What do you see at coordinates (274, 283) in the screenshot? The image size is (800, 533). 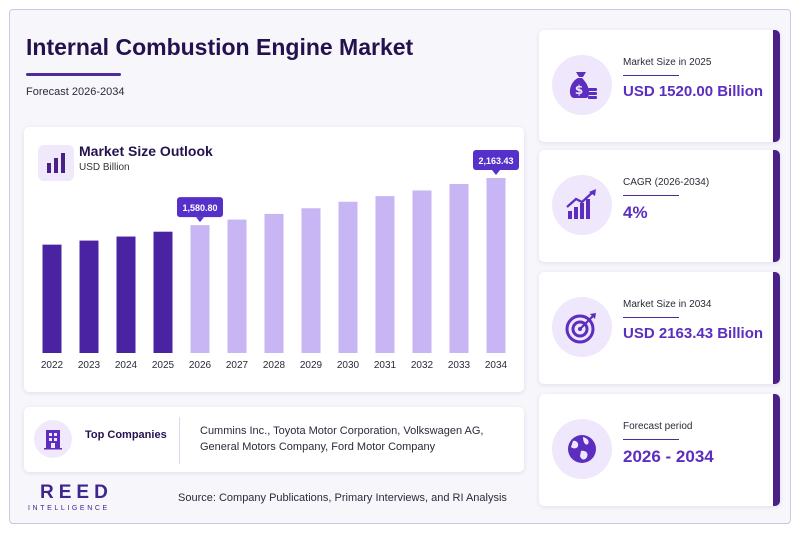 I see `bar-2028` at bounding box center [274, 283].